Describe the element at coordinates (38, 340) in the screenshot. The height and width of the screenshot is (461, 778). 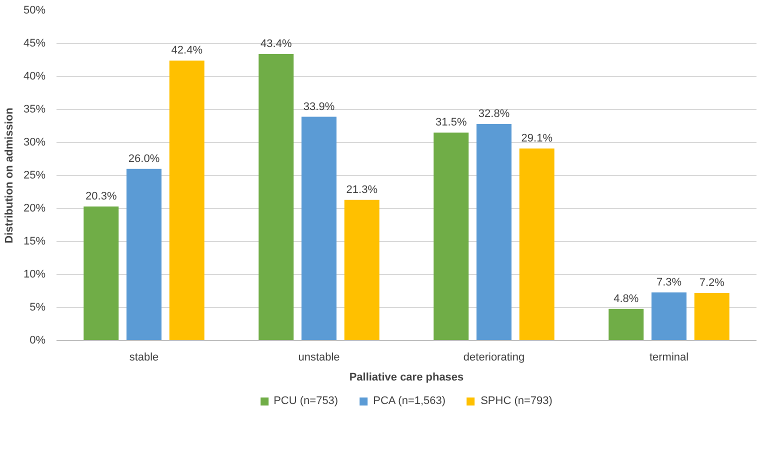
I see `y-tick-label: 0%` at that location.